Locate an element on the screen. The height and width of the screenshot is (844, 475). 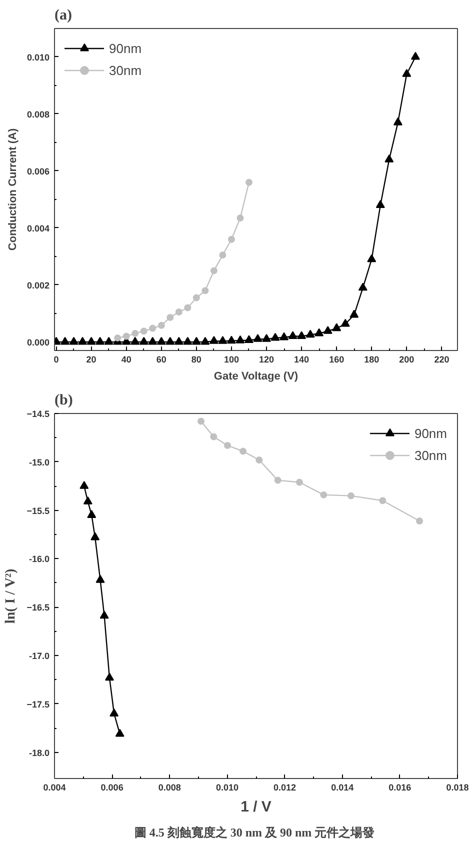
y-tick-label: −17.5 is located at coordinates (38, 704).